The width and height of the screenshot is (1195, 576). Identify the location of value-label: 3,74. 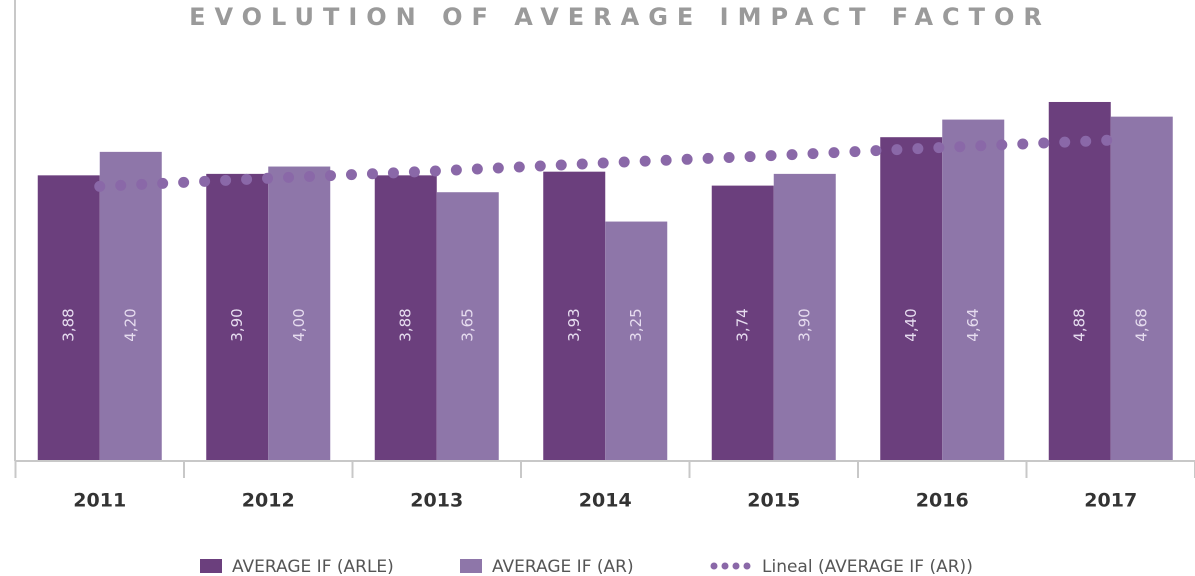
(742, 324).